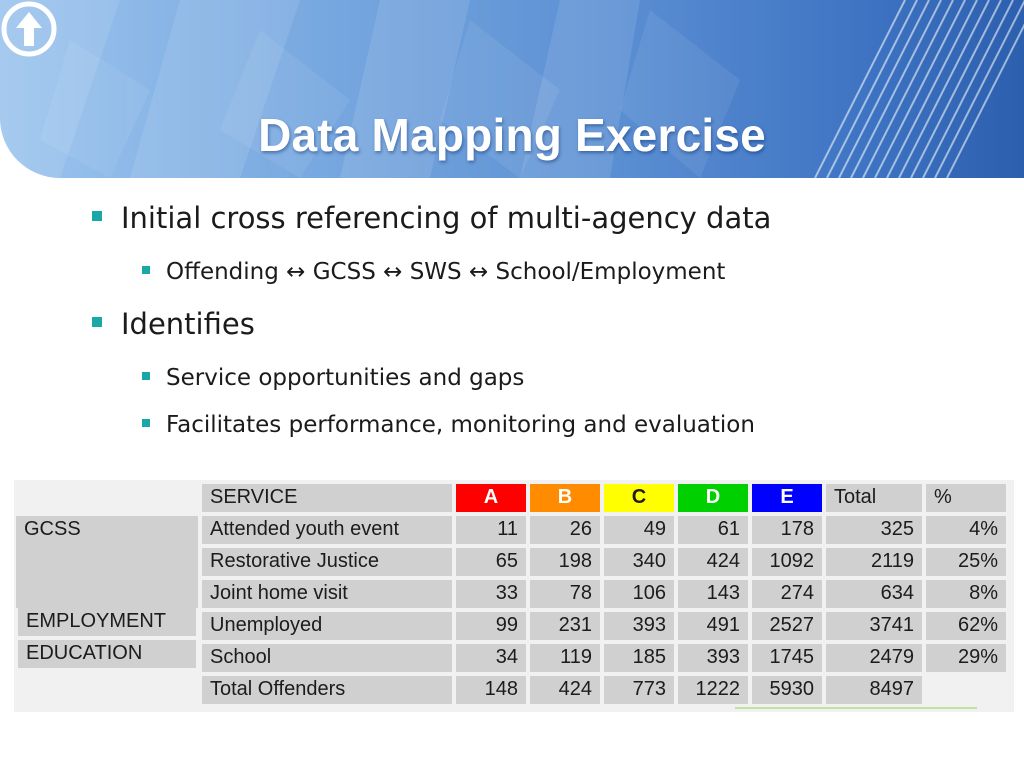 This screenshot has height=768, width=1024. Describe the element at coordinates (491, 498) in the screenshot. I see `header-col-a: A` at that location.